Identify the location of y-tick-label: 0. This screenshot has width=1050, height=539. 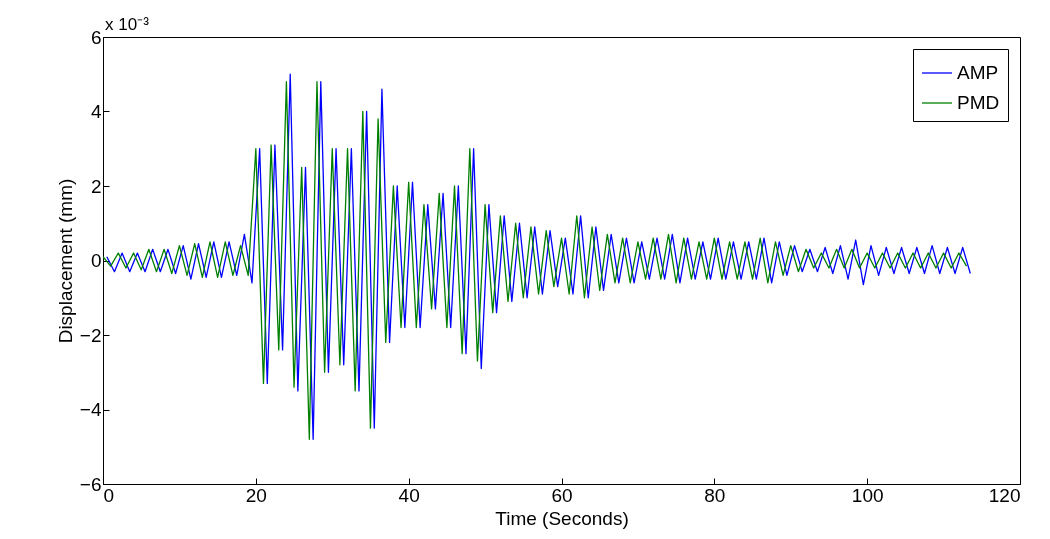
(96, 260).